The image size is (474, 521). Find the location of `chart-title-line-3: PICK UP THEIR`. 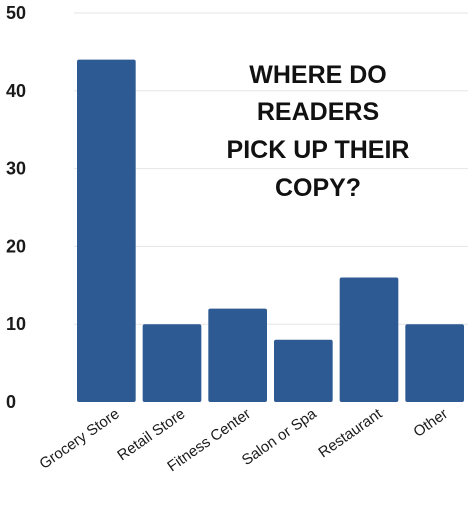

chart-title-line-3: PICK UP THEIR is located at coordinates (318, 150).